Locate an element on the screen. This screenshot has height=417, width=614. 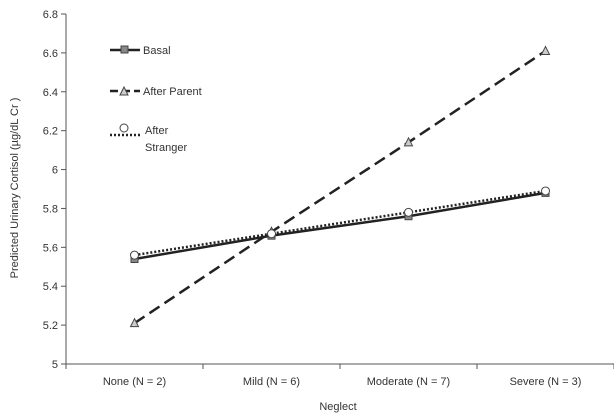
legend-item-after-stranger: After Stranger is located at coordinates (149, 138).